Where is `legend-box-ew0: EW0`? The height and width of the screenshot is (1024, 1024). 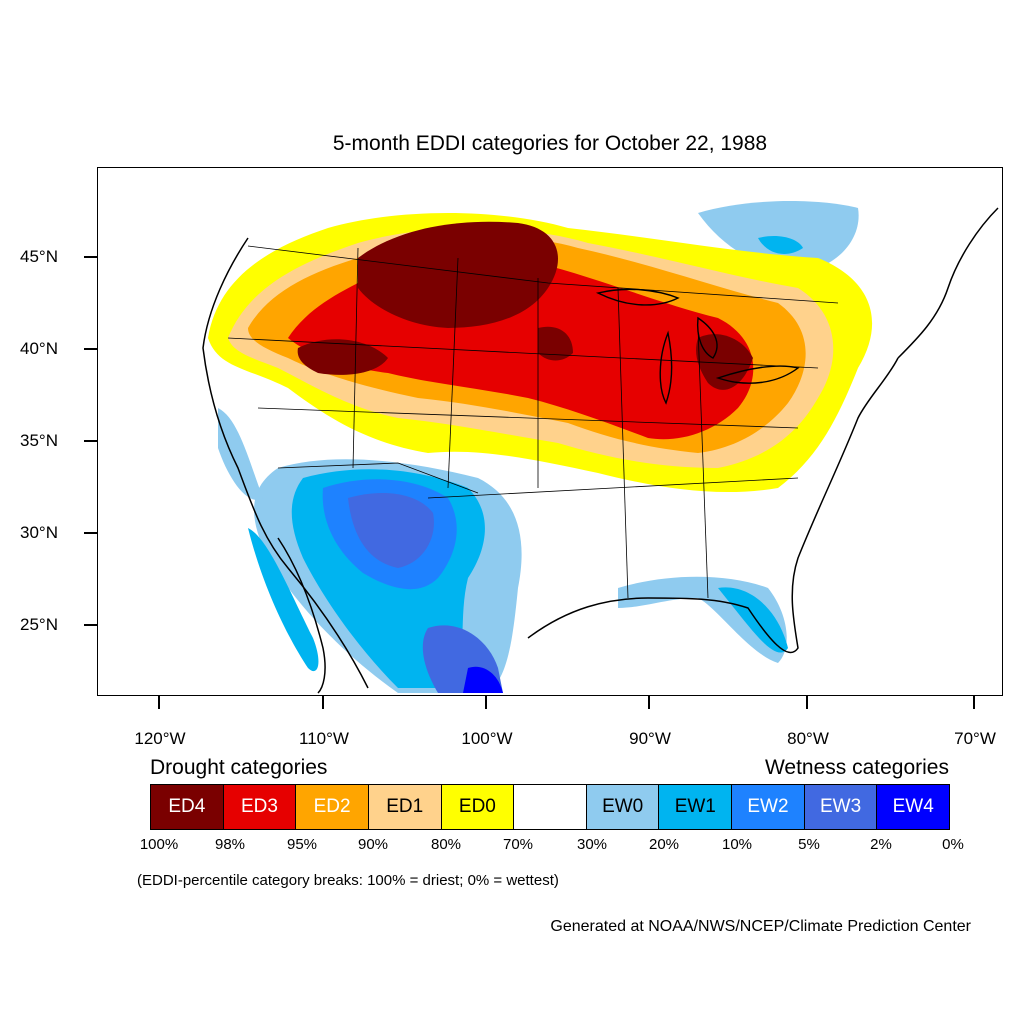
legend-box-ew0: EW0 is located at coordinates (623, 807).